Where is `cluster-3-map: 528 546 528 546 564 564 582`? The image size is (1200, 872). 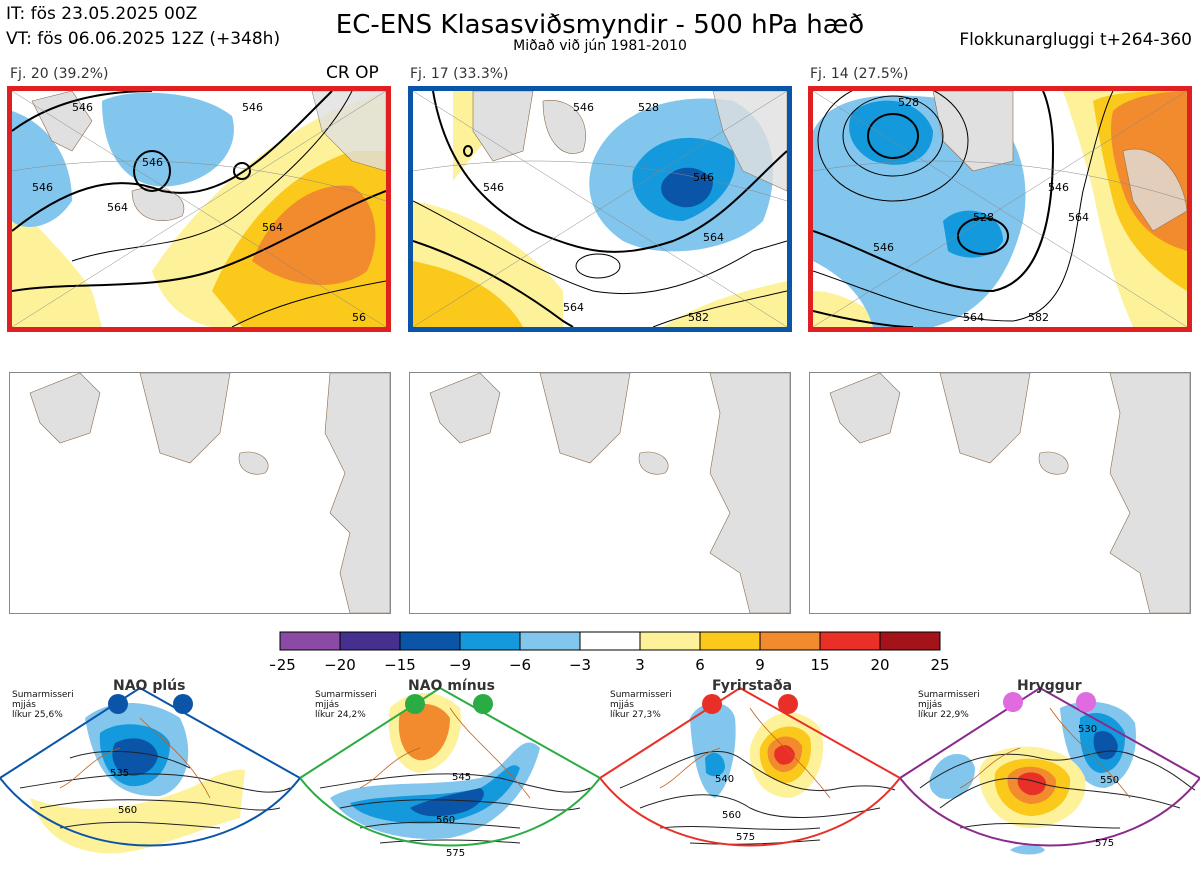
cluster-3-map: 528 546 528 546 564 564 582 is located at coordinates (1000, 209).